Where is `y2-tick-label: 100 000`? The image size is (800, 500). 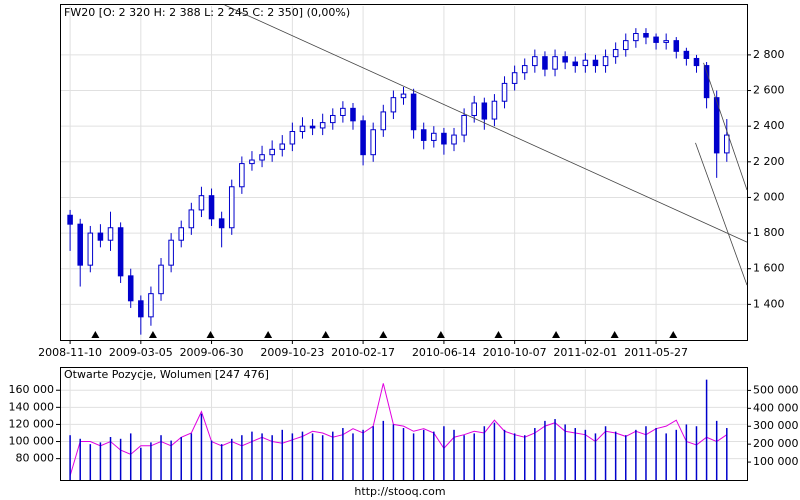 y2-tick-label: 100 000 is located at coordinates (776, 461).